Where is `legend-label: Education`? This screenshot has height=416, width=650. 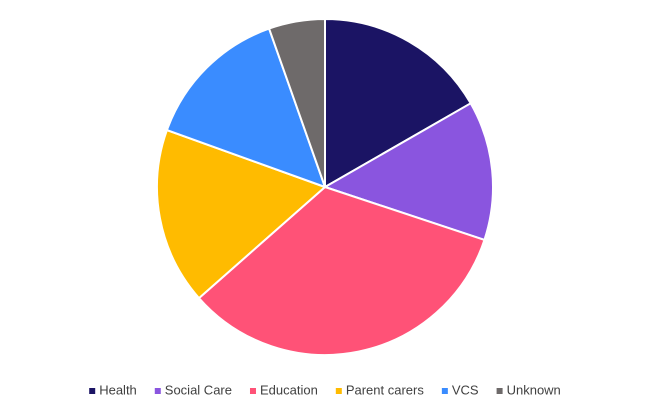 legend-label: Education is located at coordinates (289, 389).